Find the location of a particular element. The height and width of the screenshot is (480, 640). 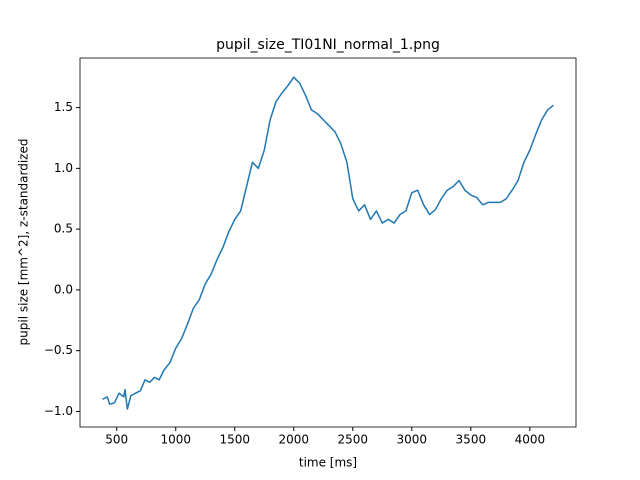

x-tick-label: 1000 is located at coordinates (175, 440).